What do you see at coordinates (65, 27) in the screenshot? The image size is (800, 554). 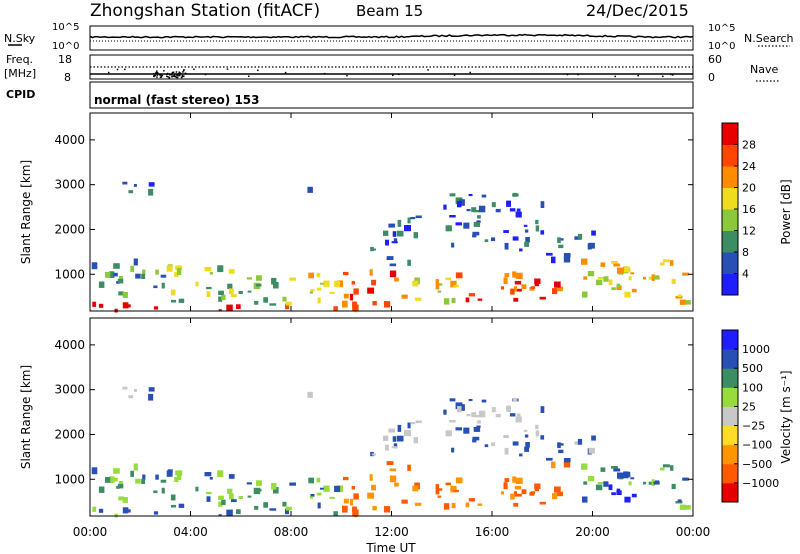 I see `noise-tick-left-top: 10^5` at bounding box center [65, 27].